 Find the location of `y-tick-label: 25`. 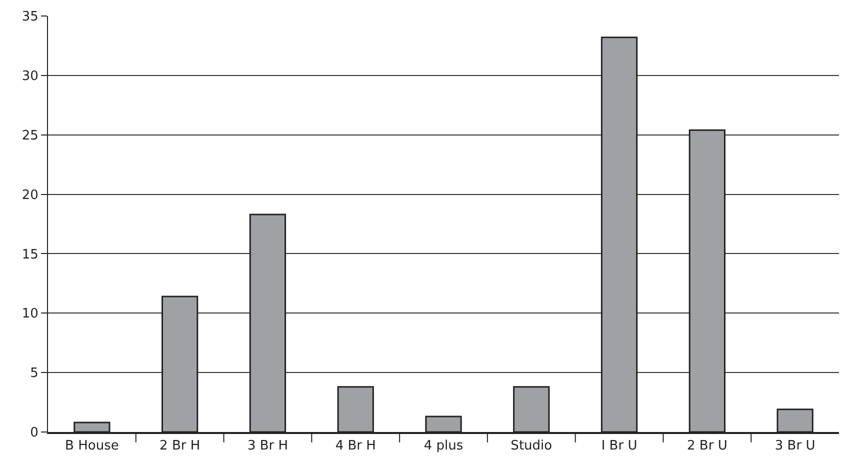

y-tick-label: 25 is located at coordinates (30, 136).